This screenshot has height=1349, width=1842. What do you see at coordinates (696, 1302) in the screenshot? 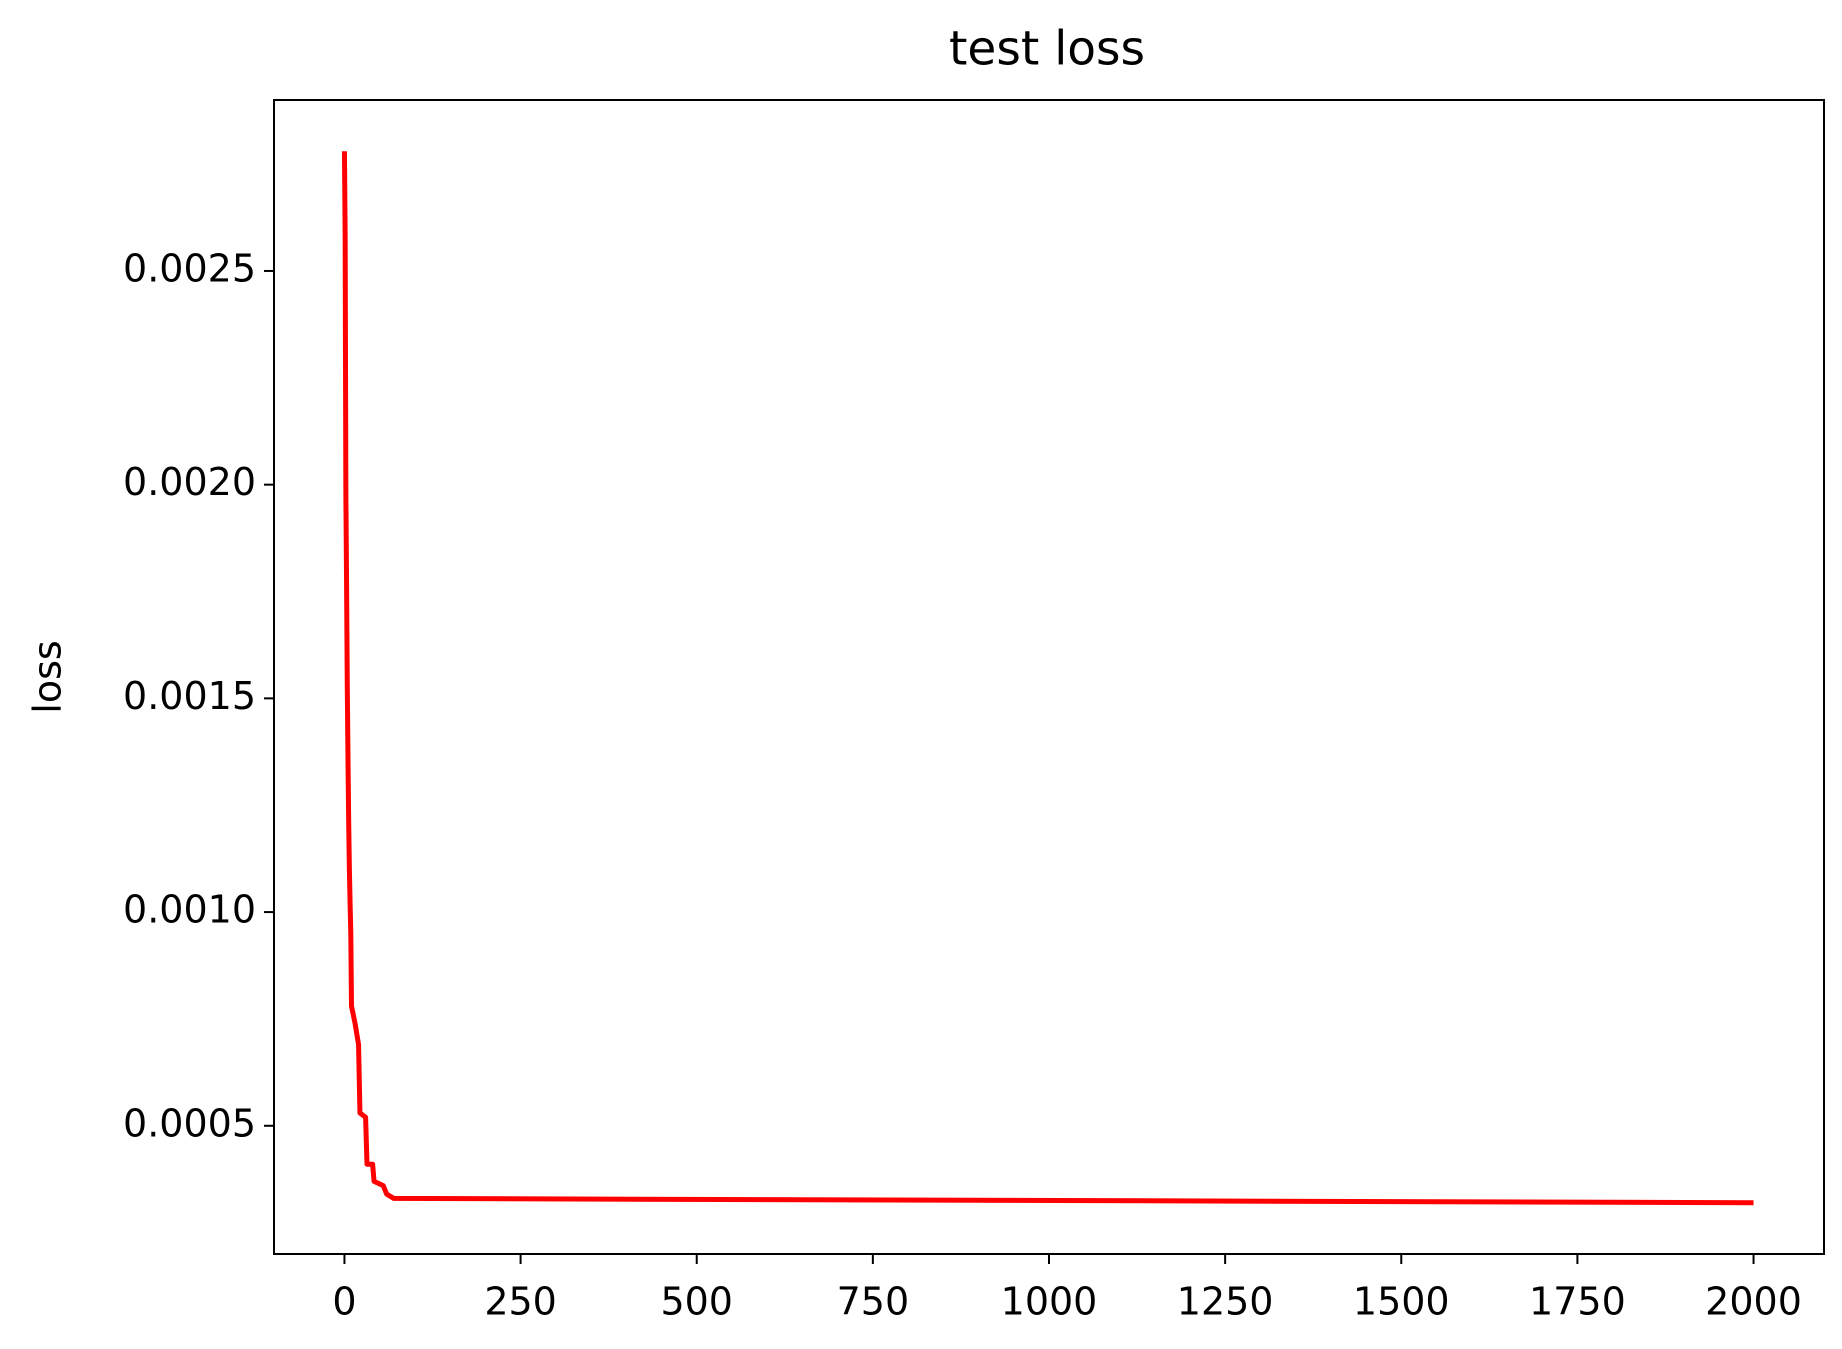
I see `x-tick-label: 500` at bounding box center [696, 1302].